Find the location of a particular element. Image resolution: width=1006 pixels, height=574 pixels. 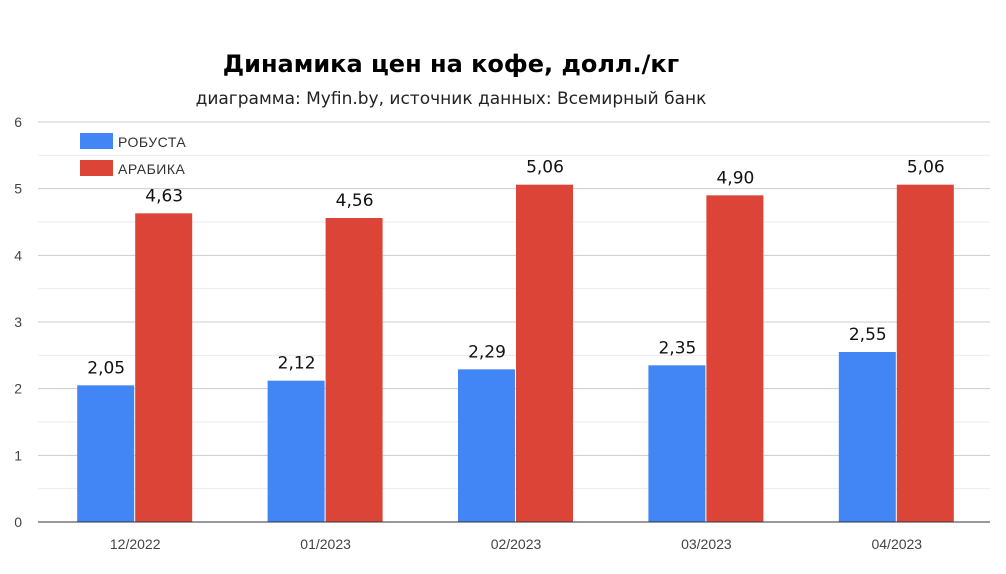

data-label: 2,29 is located at coordinates (487, 352).